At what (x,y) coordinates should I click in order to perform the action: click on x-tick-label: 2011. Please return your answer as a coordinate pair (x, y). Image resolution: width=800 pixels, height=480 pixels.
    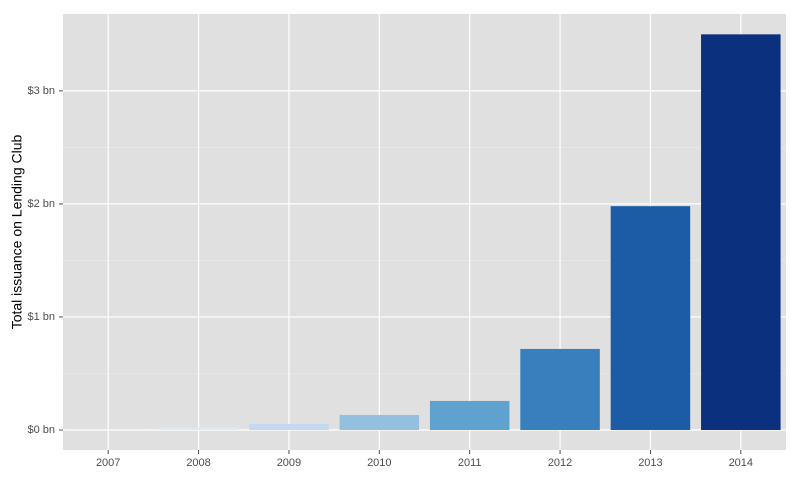
    Looking at the image, I should click on (470, 463).